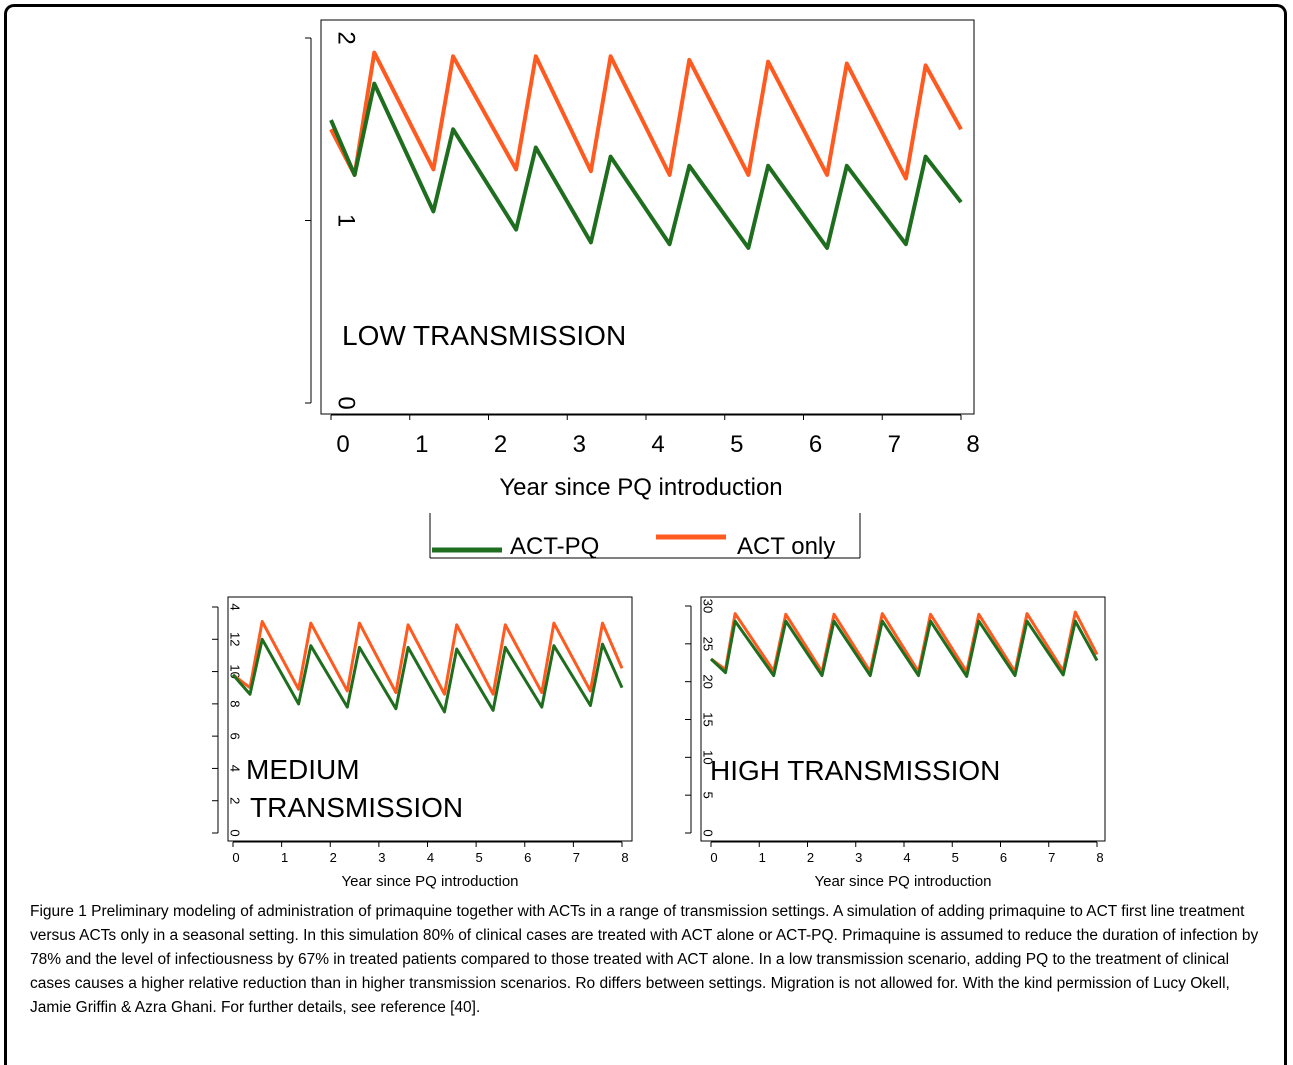 The width and height of the screenshot is (1293, 1065). I want to click on y-tick-label: 6, so click(235, 736).